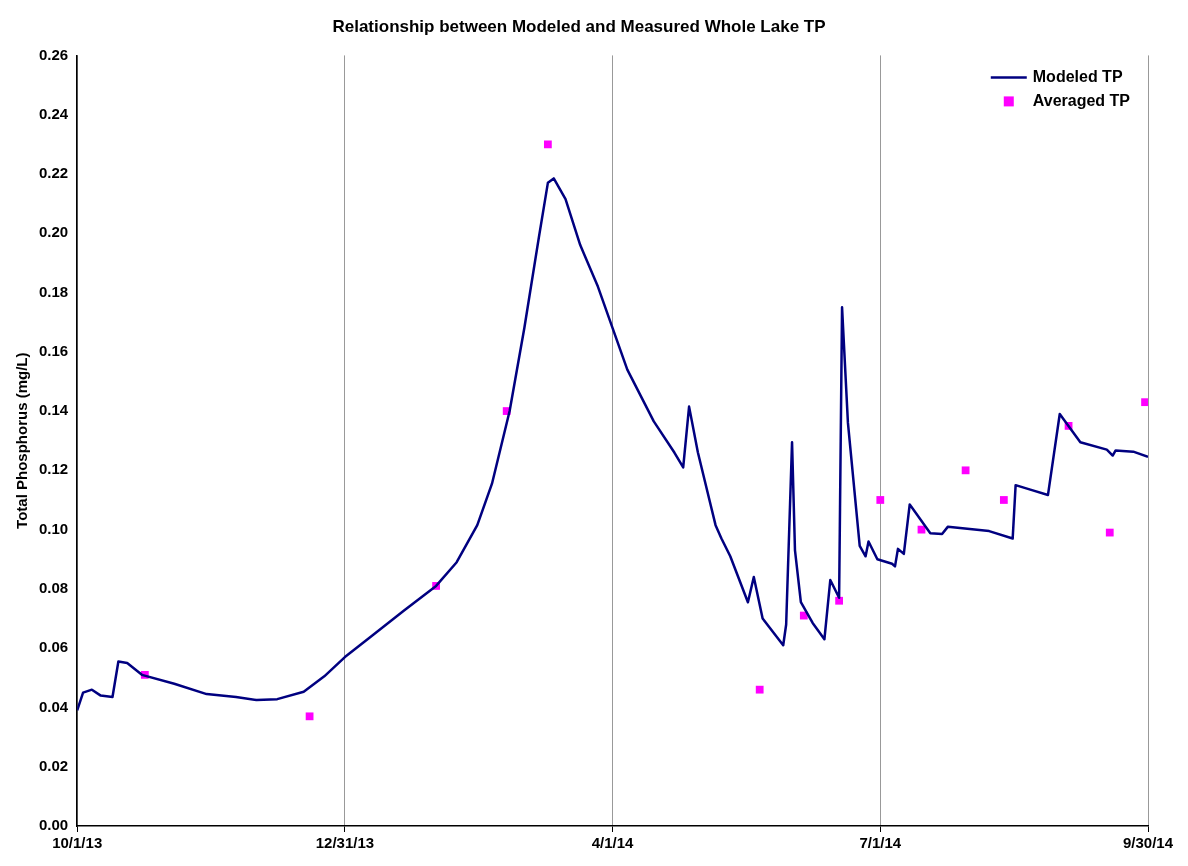  What do you see at coordinates (53, 173) in the screenshot?
I see `y-tick-label: 0.22` at bounding box center [53, 173].